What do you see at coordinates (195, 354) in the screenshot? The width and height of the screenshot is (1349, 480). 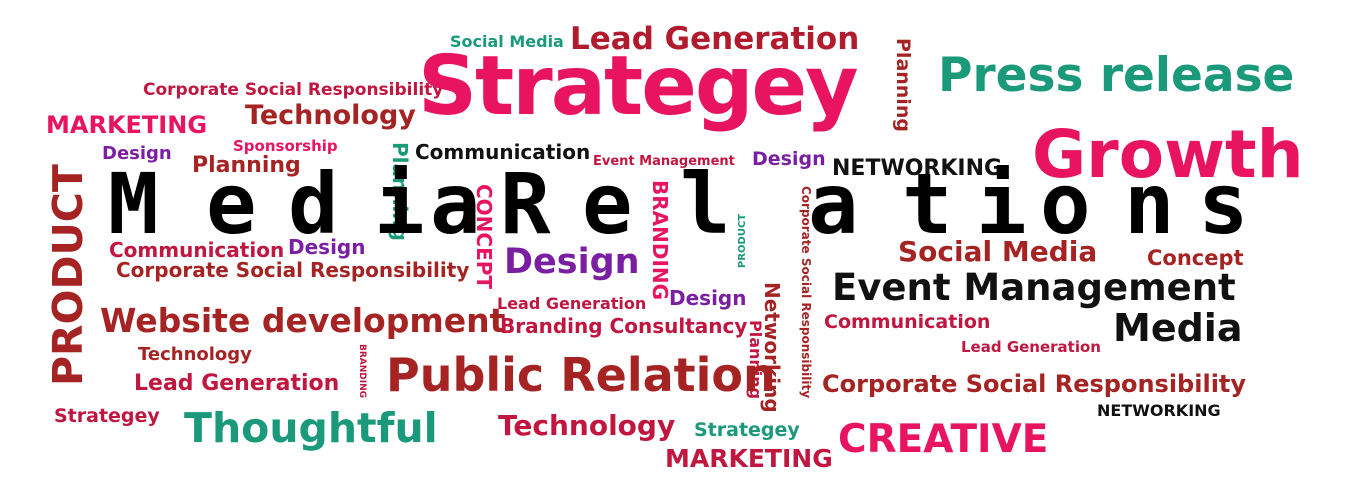 I see `word-technology-2: Technology` at bounding box center [195, 354].